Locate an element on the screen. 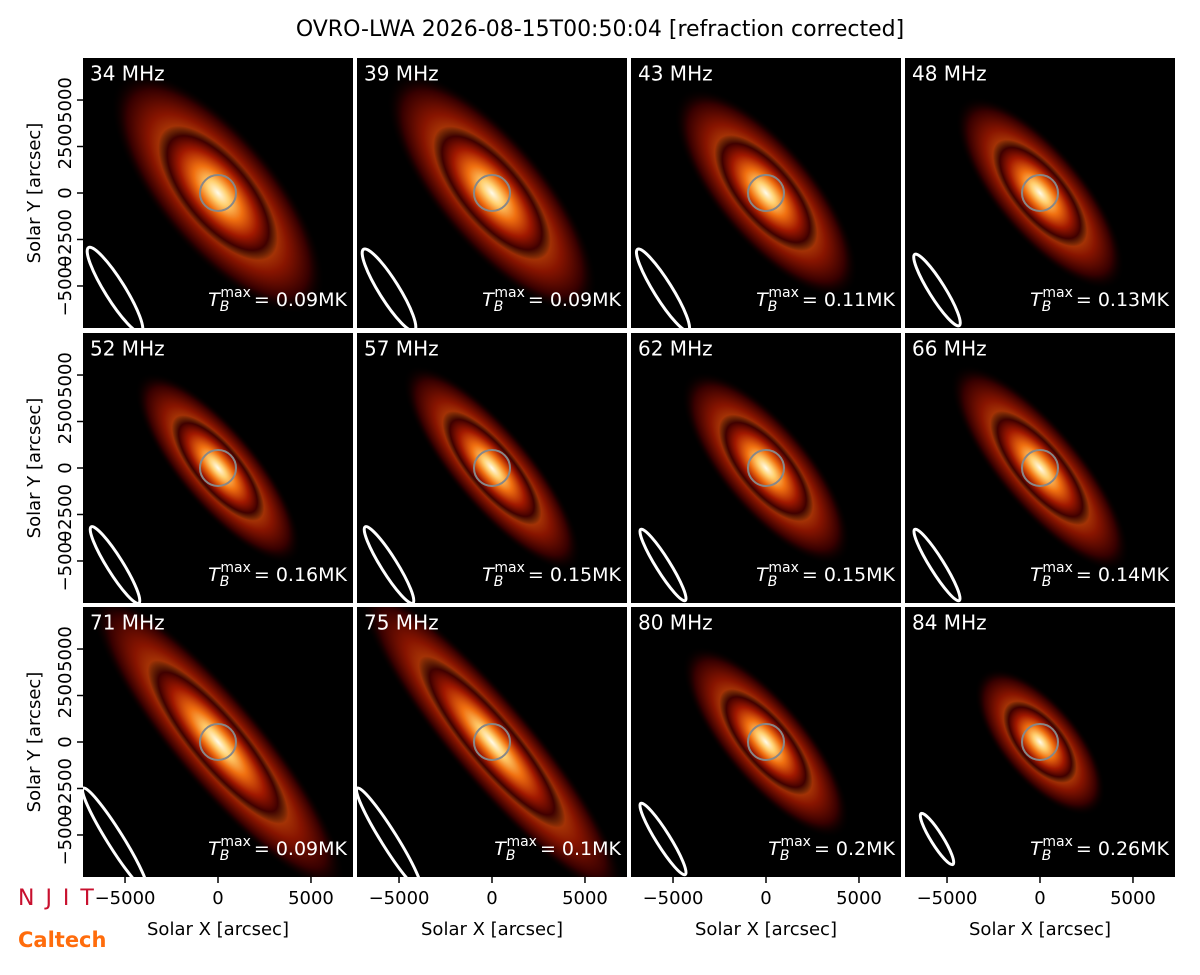 The width and height of the screenshot is (1200, 975). tb-value: = 0.16MK is located at coordinates (301, 575).